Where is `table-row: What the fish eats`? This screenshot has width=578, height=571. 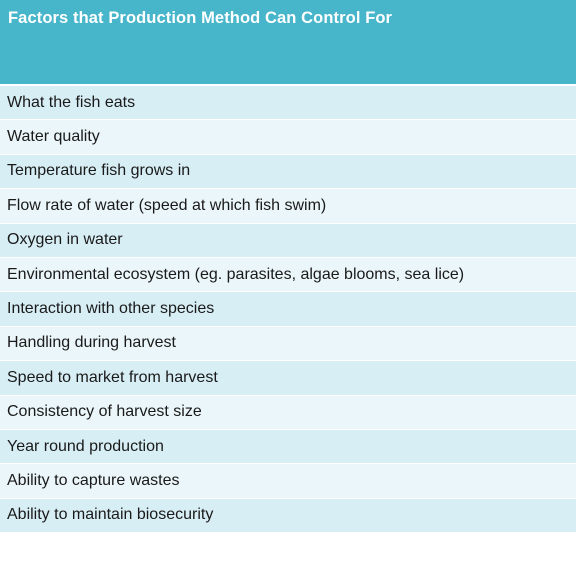 table-row: What the fish eats is located at coordinates (288, 103).